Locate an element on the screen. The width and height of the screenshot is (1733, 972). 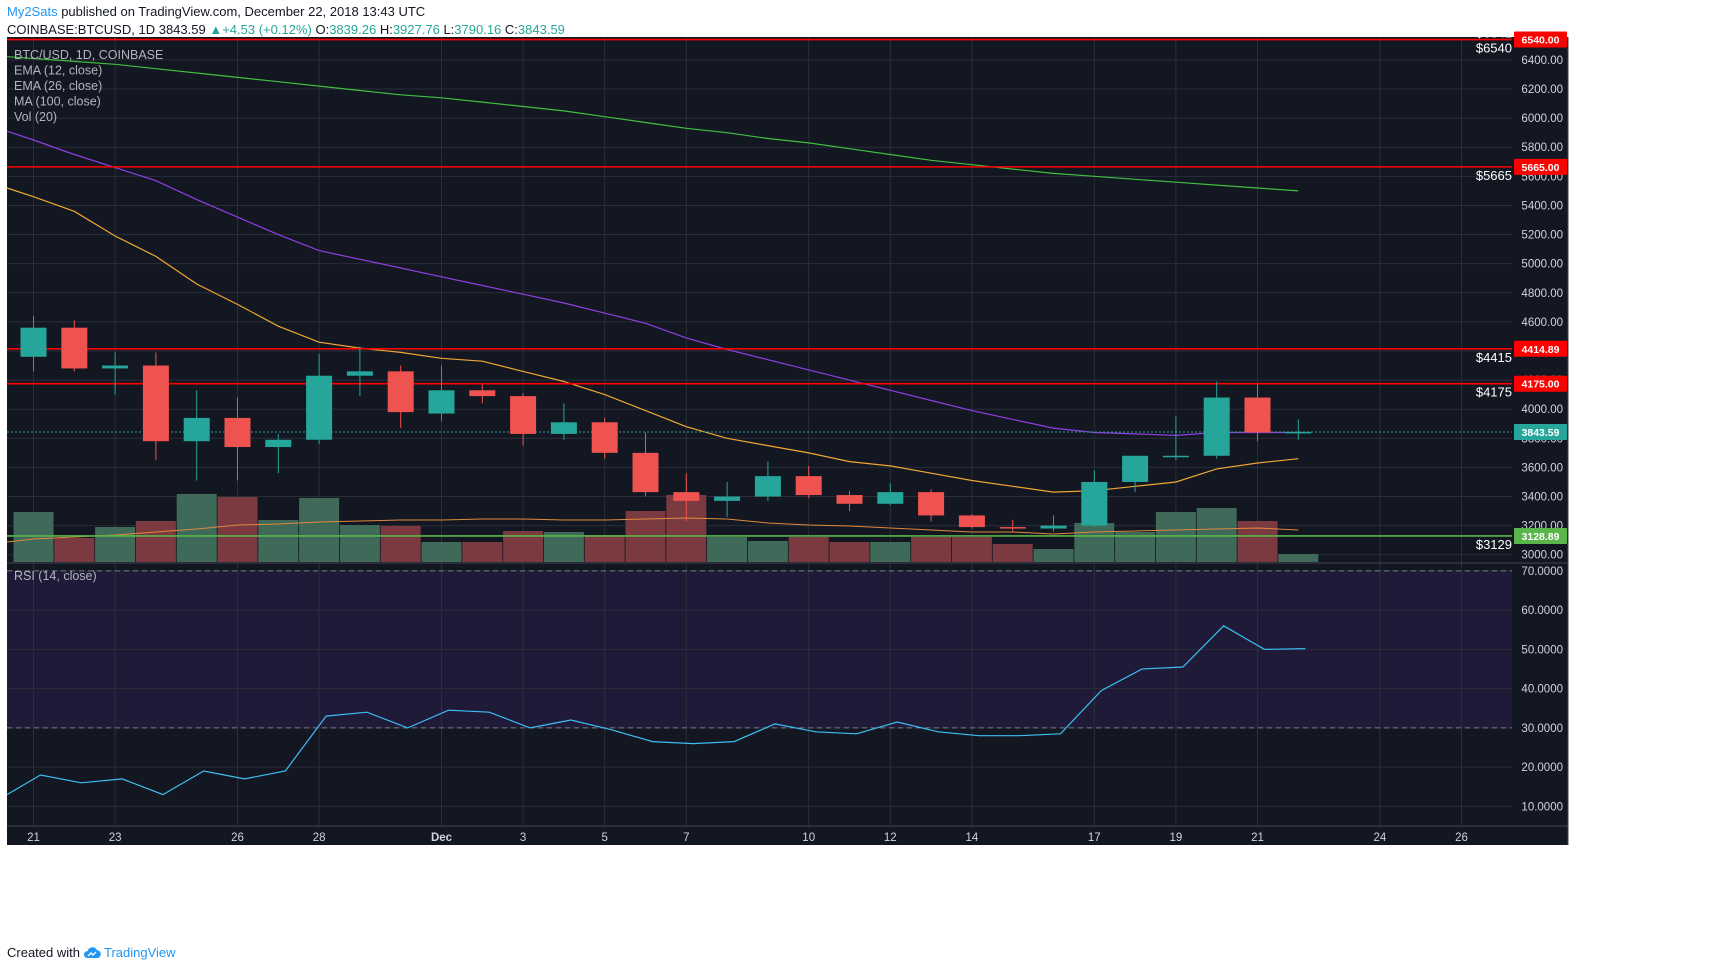
price-tick-label: 5800.00 is located at coordinates (1542, 148).